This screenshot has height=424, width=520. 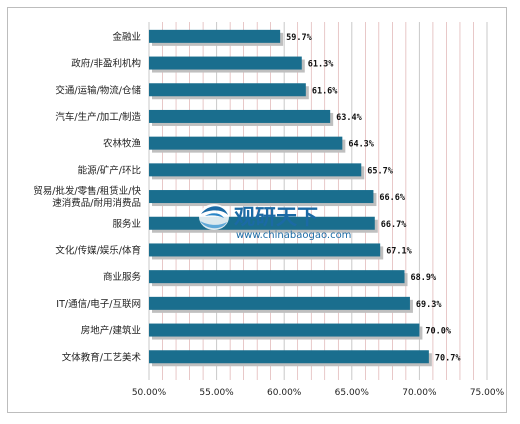 What do you see at coordinates (126, 224) in the screenshot?
I see `category-label: 服务业` at bounding box center [126, 224].